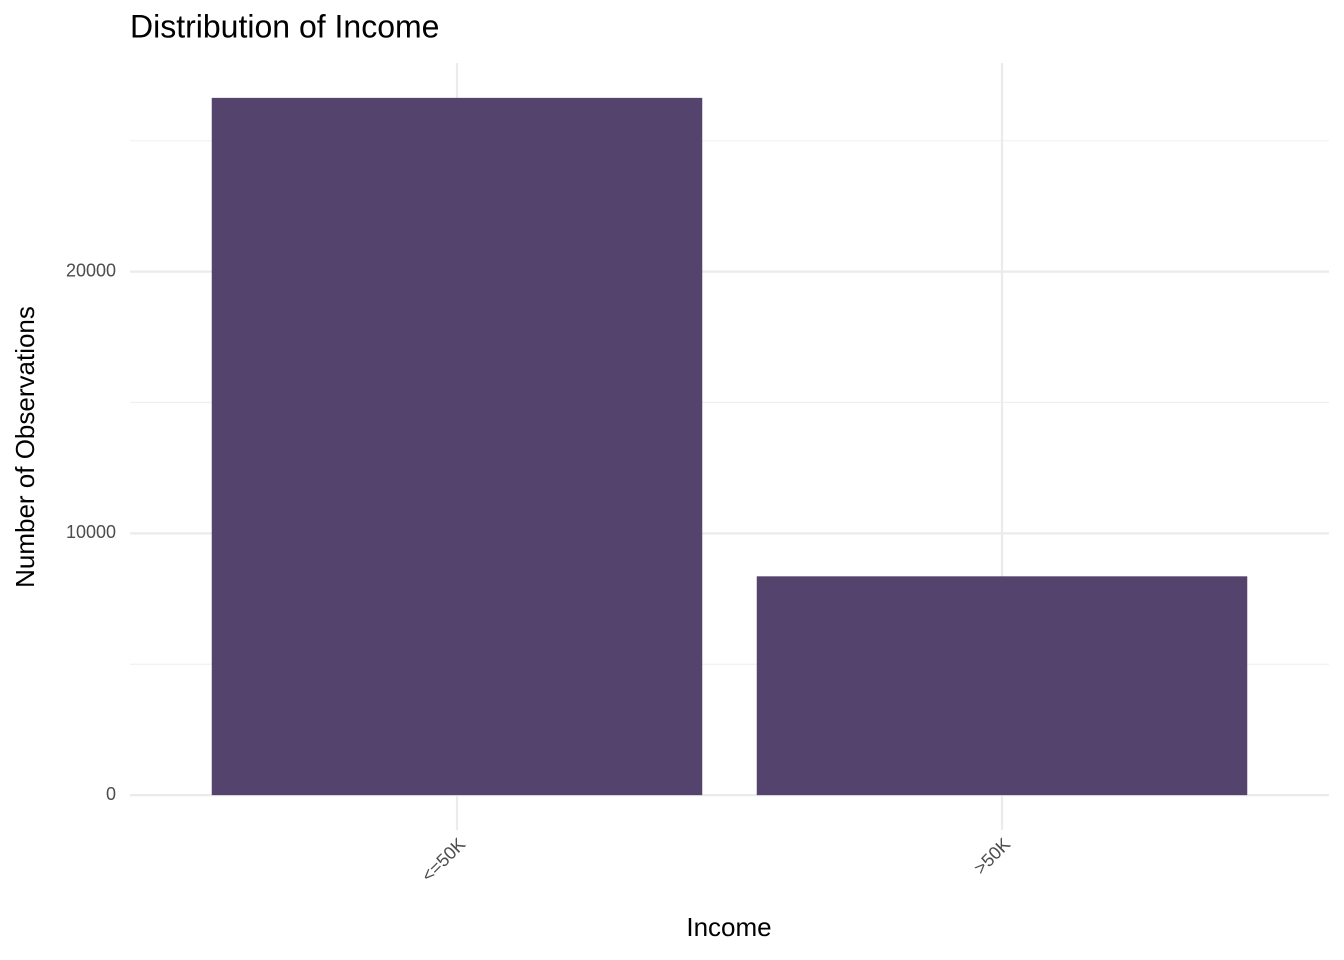 The width and height of the screenshot is (1344, 960). What do you see at coordinates (992, 856) in the screenshot?
I see `x-tick-label: >50K` at bounding box center [992, 856].